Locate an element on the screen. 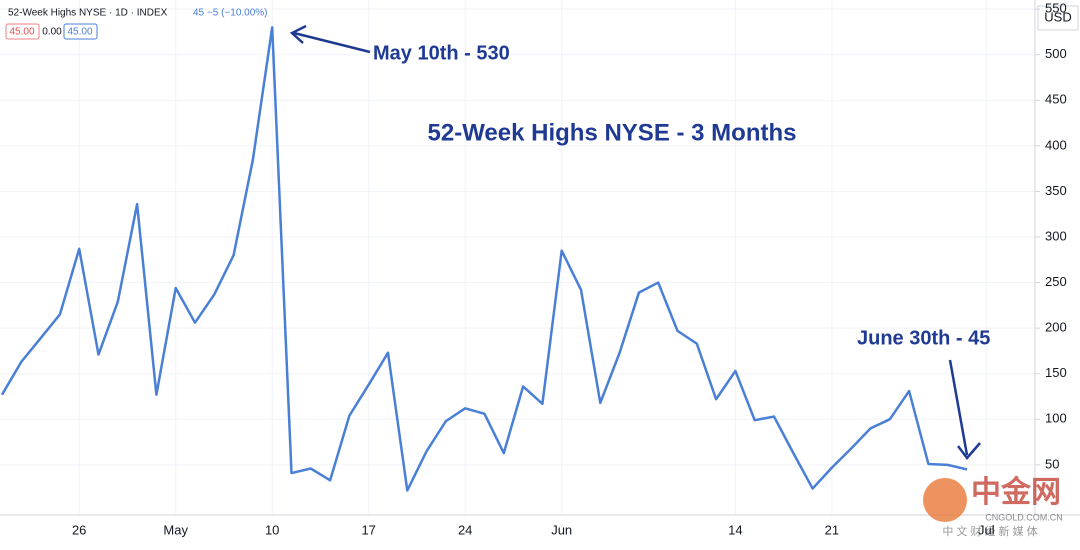  x-tick-label: May is located at coordinates (175, 529).